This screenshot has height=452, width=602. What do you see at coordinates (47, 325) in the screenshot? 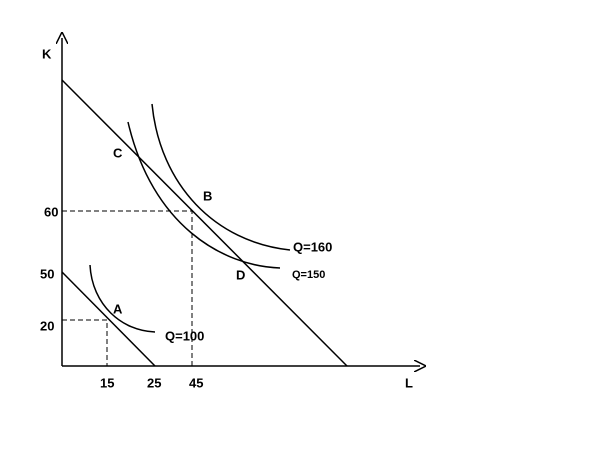
I see `tick-label: 20` at bounding box center [47, 325].